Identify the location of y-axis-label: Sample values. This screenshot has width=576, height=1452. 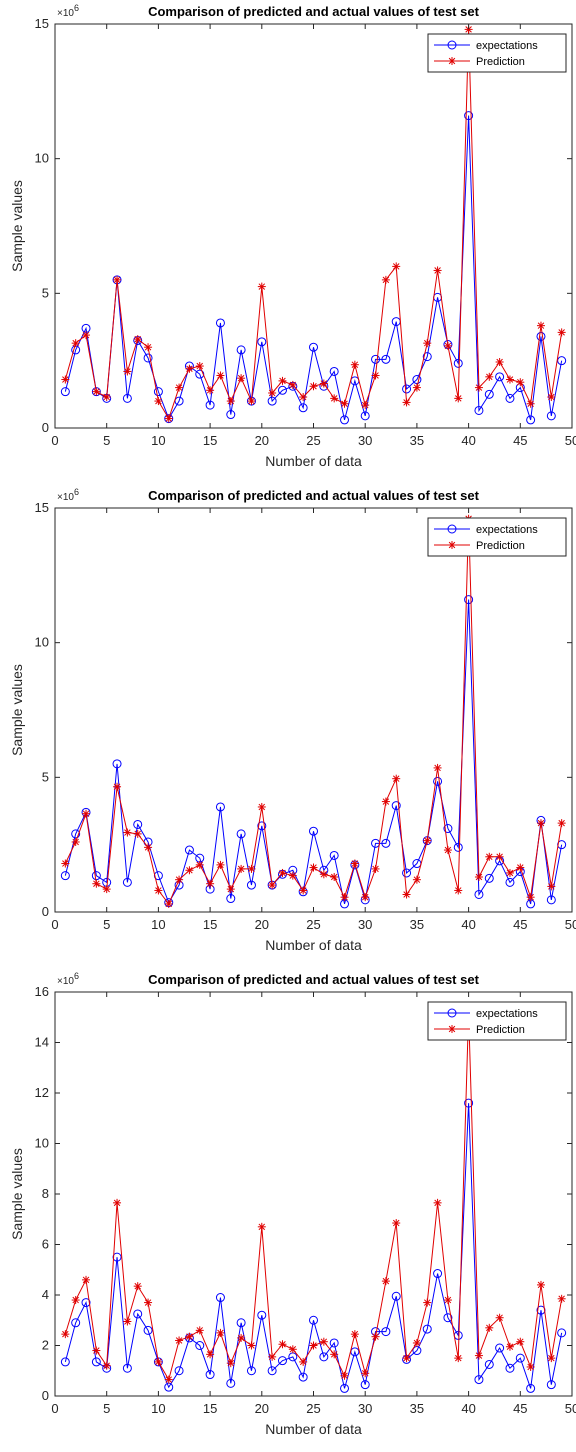
(17, 226).